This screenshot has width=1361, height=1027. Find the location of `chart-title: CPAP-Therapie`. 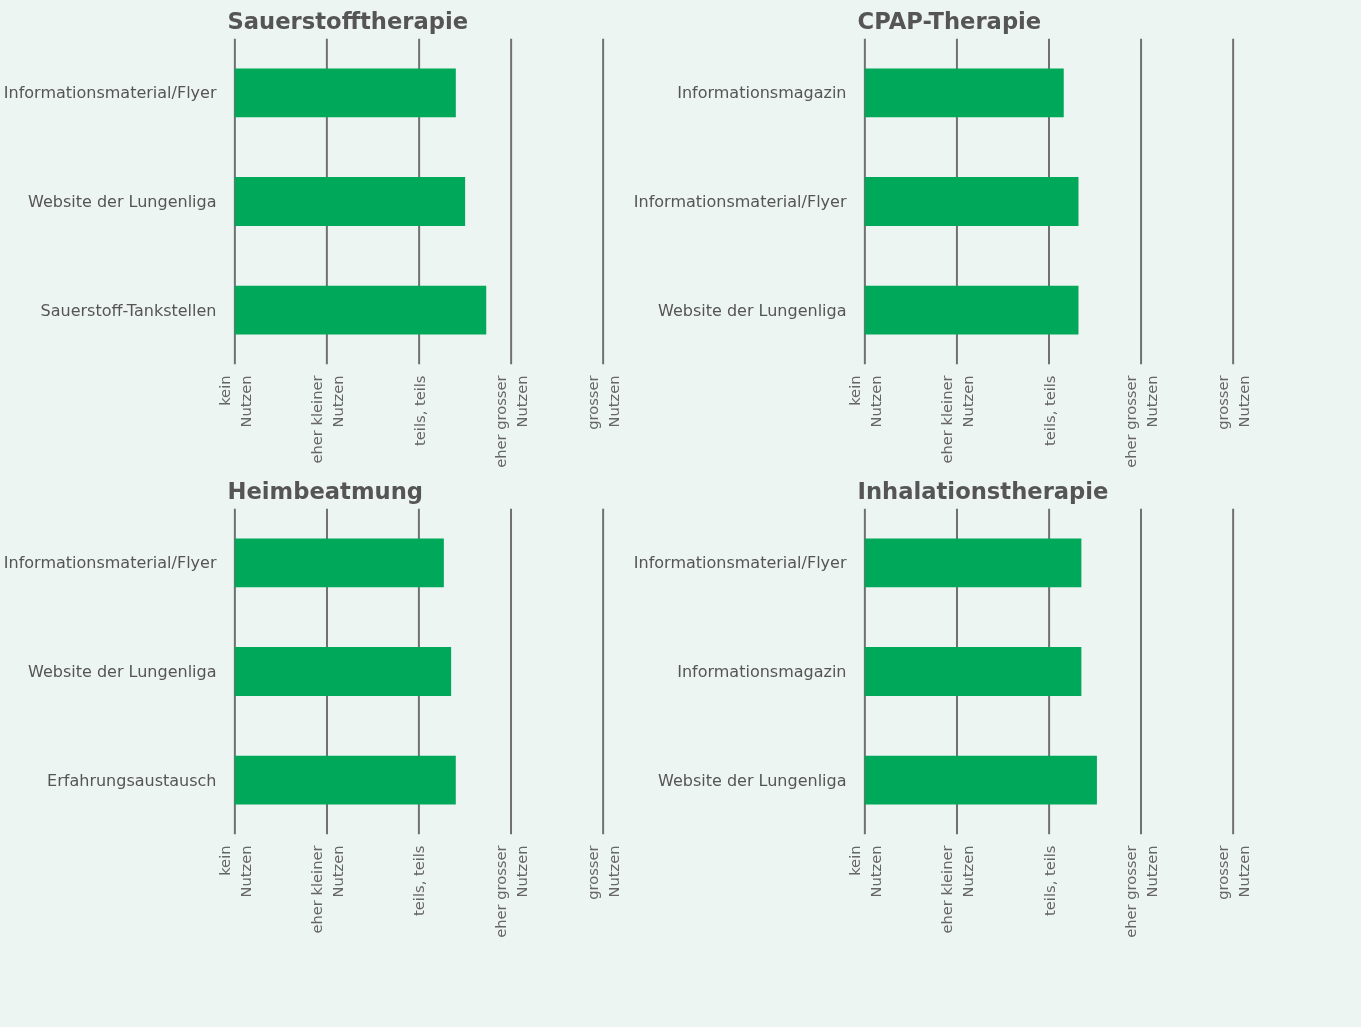

chart-title: CPAP-Therapie is located at coordinates (949, 20).